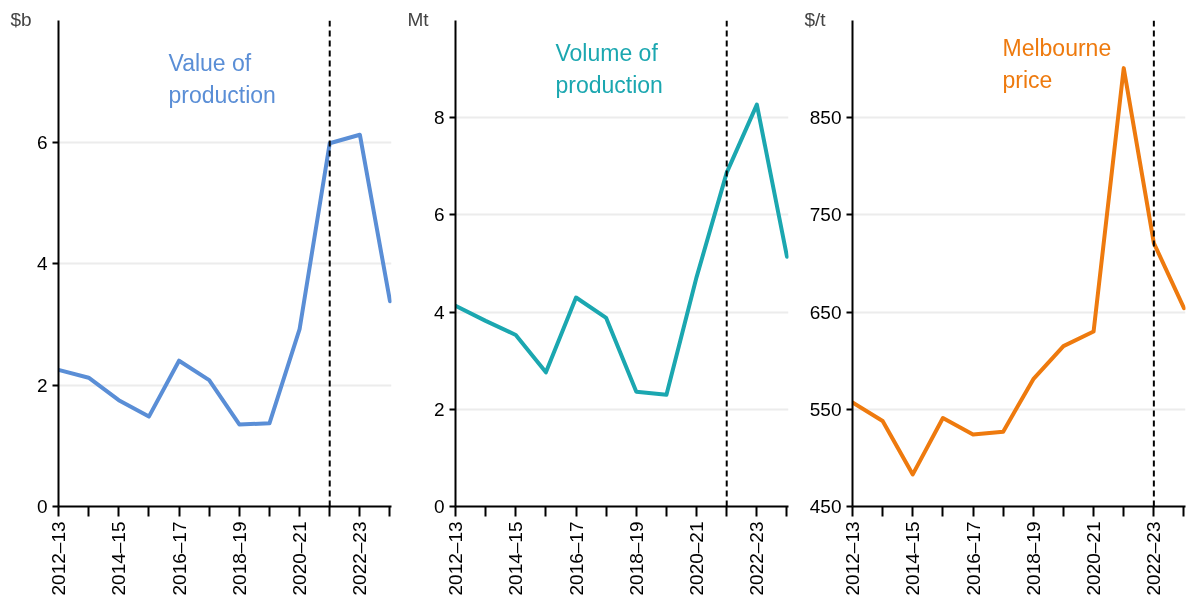 This screenshot has height=601, width=1192. I want to click on y-tick-label: 650, so click(825, 312).